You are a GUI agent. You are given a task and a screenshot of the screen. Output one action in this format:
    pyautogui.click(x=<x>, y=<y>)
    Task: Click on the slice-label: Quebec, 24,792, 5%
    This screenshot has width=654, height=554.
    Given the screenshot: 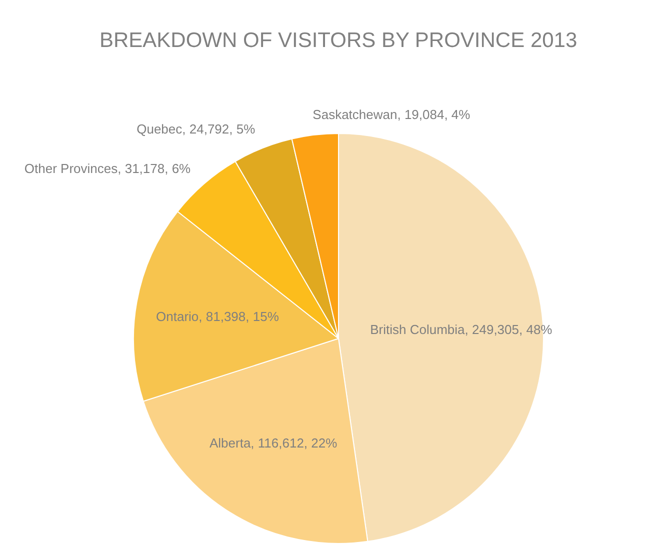 What is the action you would take?
    pyautogui.click(x=196, y=128)
    